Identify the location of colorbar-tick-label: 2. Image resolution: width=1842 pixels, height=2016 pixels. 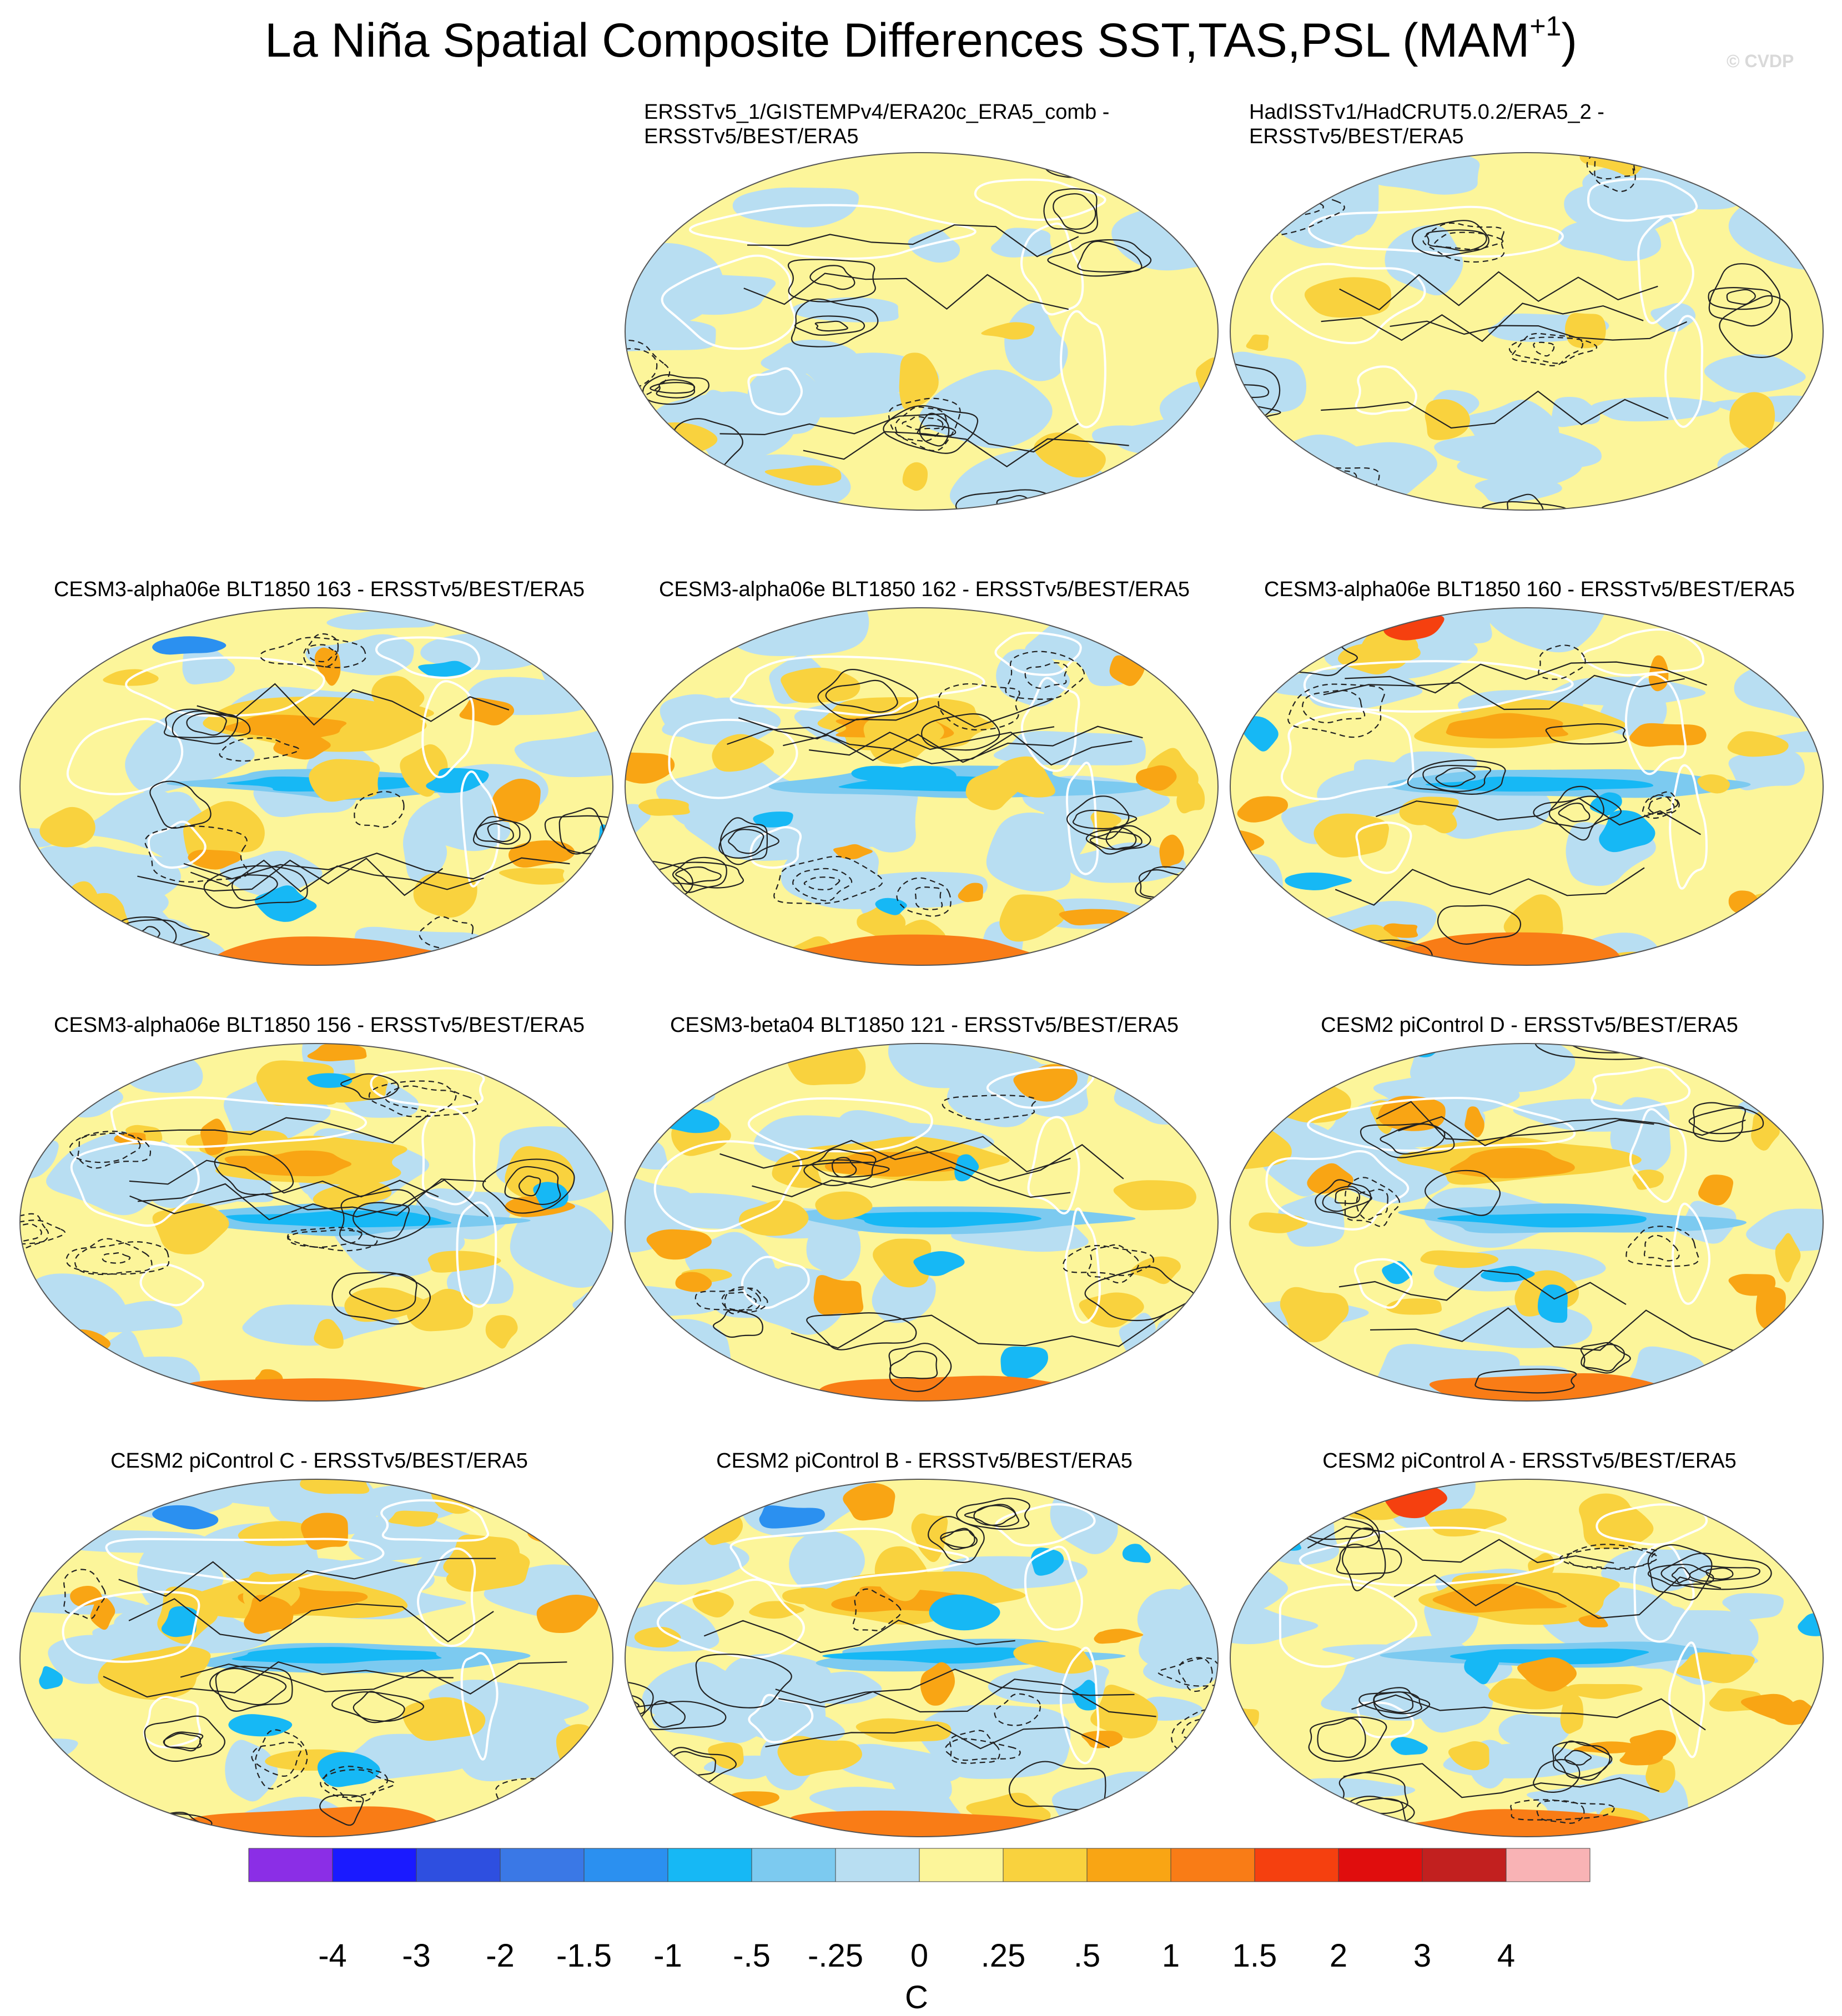
(1338, 1956).